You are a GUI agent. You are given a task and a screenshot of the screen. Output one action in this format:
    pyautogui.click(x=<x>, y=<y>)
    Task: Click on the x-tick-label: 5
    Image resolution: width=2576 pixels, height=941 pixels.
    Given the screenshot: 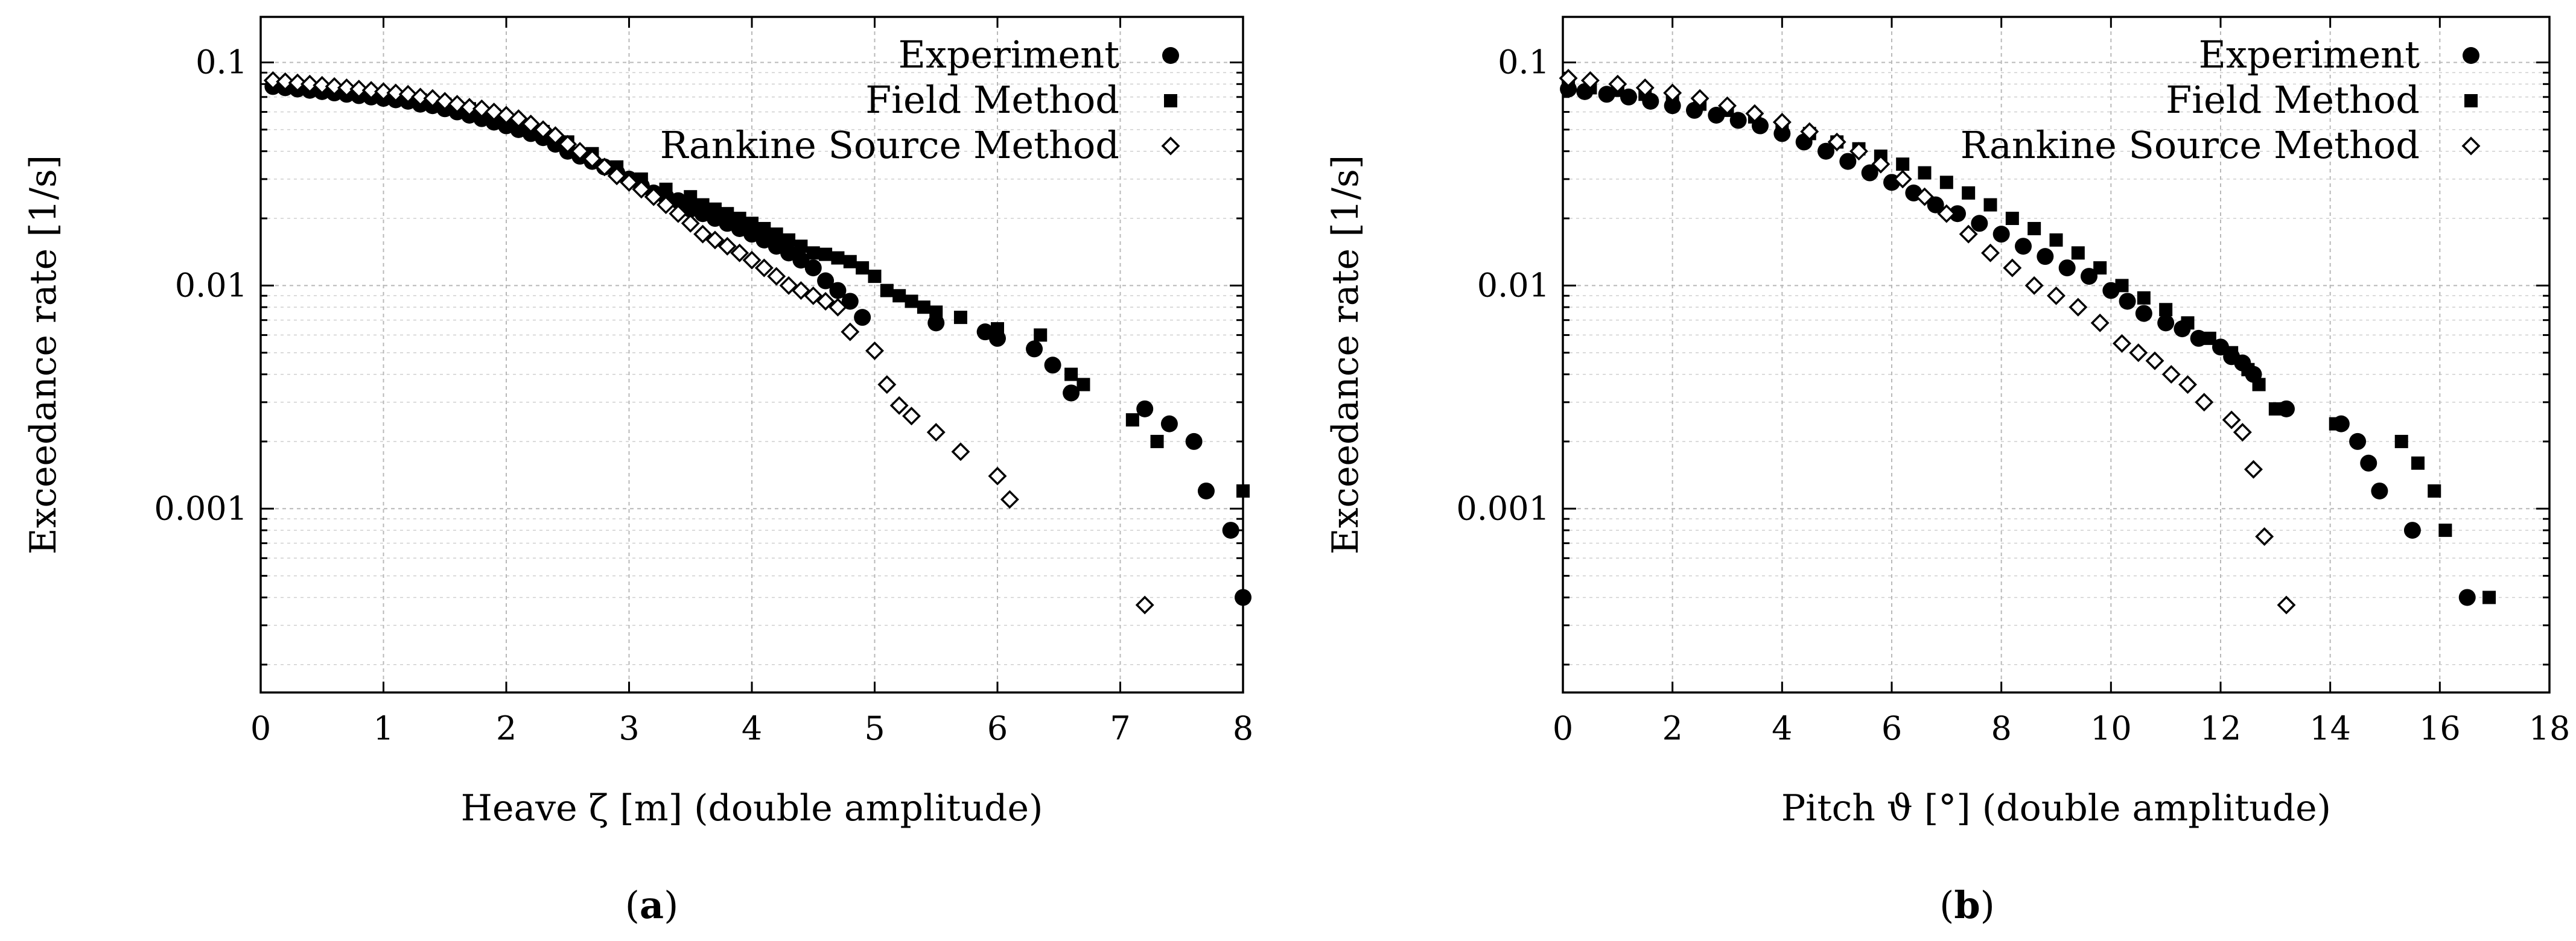 What is the action you would take?
    pyautogui.click(x=875, y=728)
    